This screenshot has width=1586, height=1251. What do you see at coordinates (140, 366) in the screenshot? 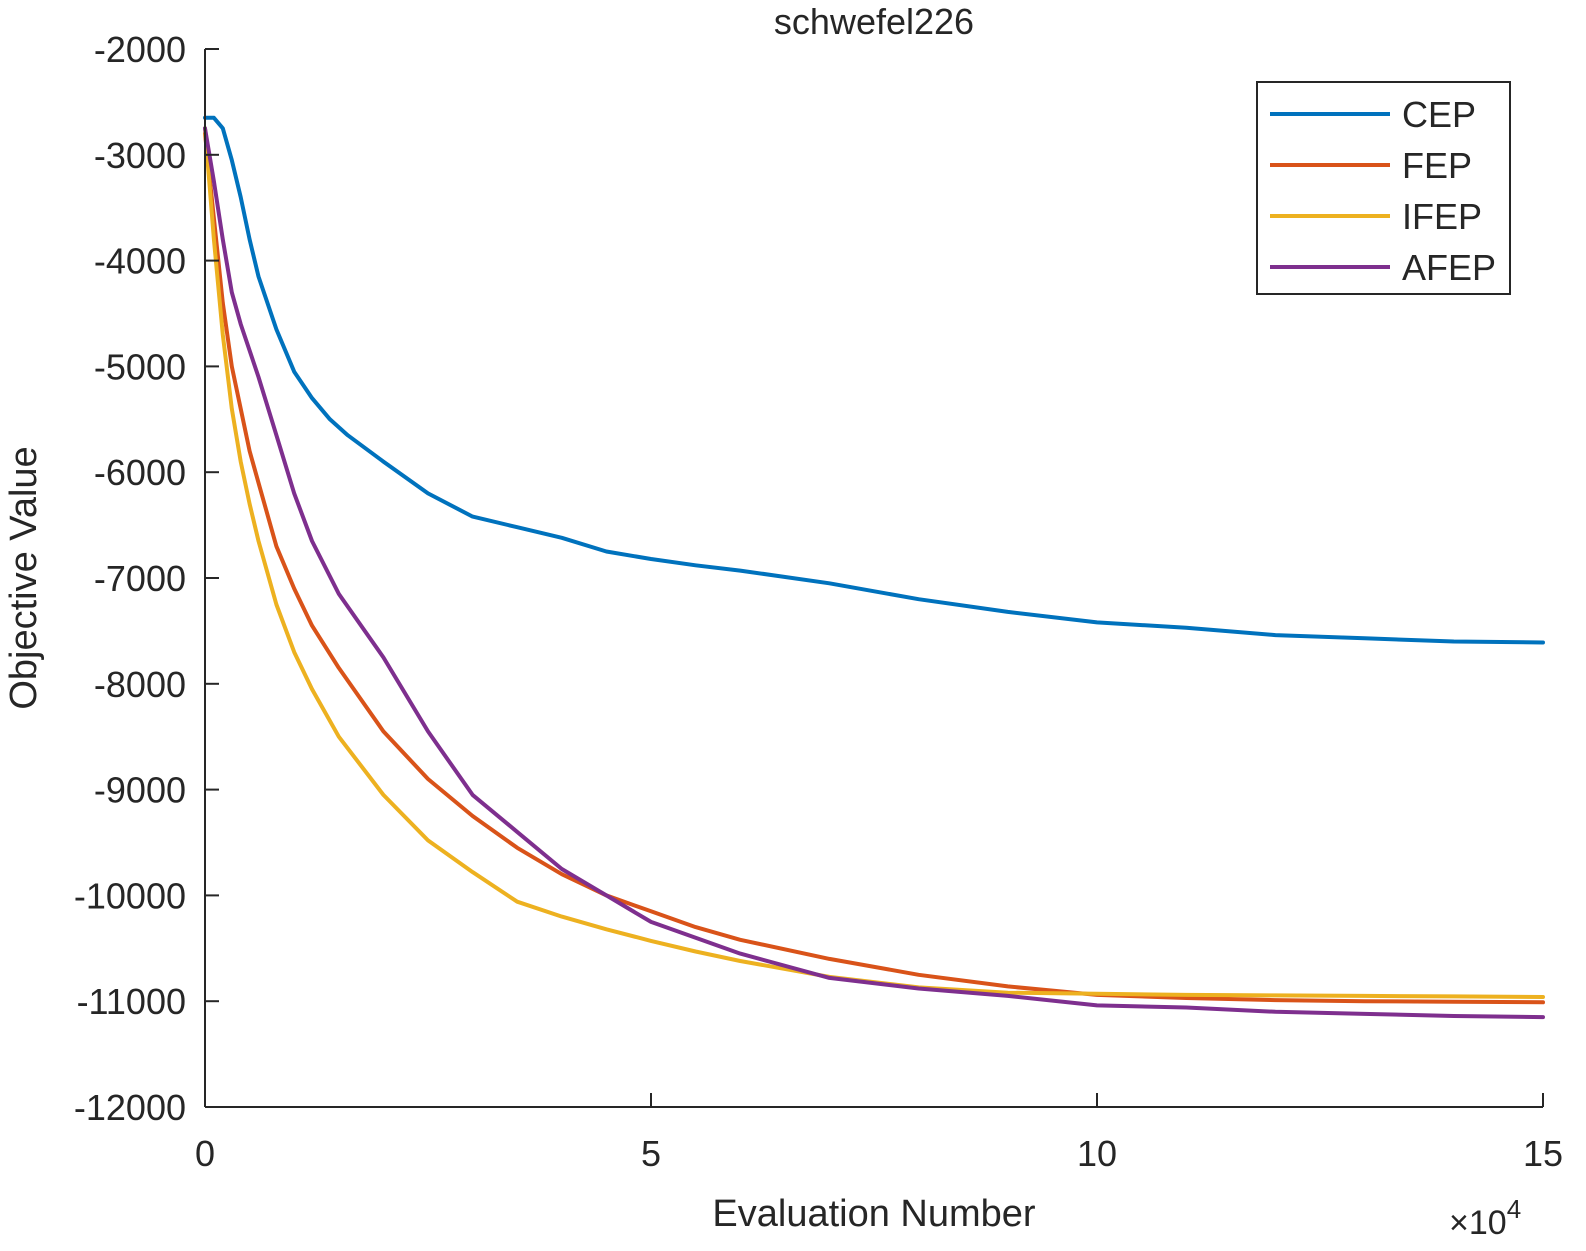
I see `y-tick-label: -5000` at bounding box center [140, 366].